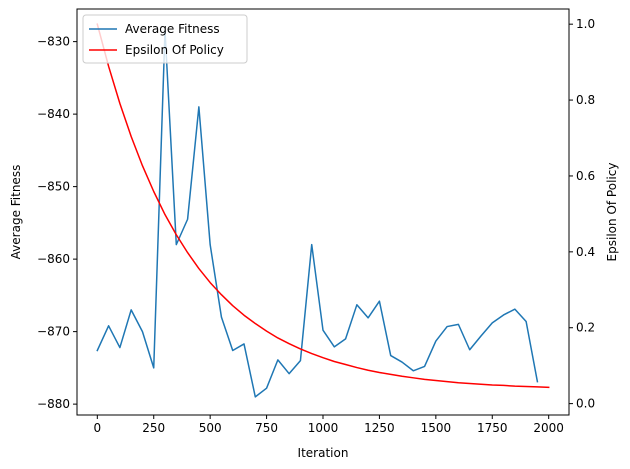 The image size is (630, 469). I want to click on legend-label-epsilon-of-policy: Epsilon Of Policy, so click(174, 50).